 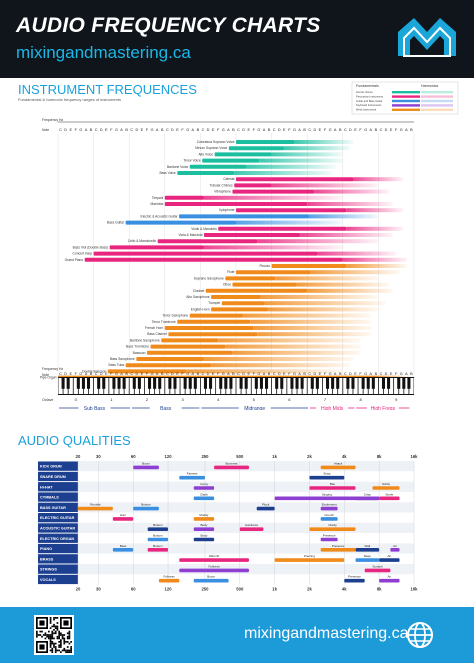 I want to click on globe-icon, so click(x=420, y=635).